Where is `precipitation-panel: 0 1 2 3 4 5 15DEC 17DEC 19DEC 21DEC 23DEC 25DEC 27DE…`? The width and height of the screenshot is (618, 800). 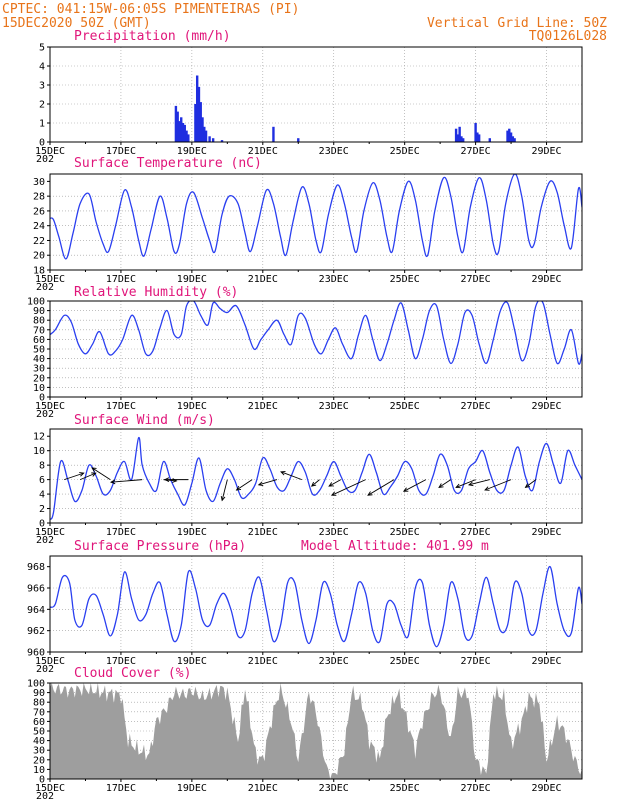 precipitation-panel: 0 1 2 3 4 5 15DEC 17DEC 19DEC 21DEC 23DEC 25DEC 27DE… is located at coordinates (309, 104).